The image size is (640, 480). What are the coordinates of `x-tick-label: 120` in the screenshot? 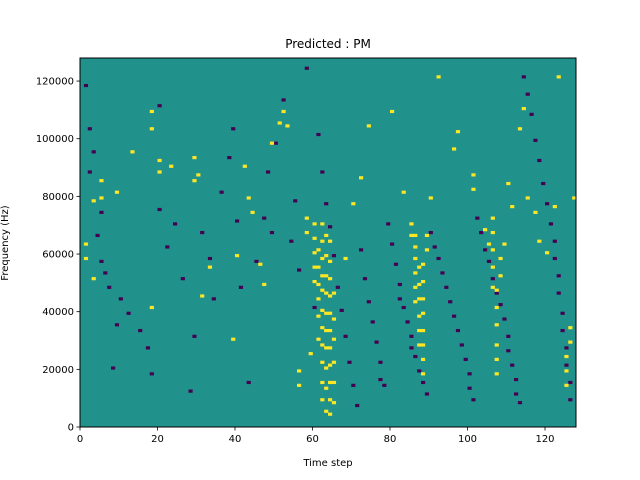 It's located at (544, 439).